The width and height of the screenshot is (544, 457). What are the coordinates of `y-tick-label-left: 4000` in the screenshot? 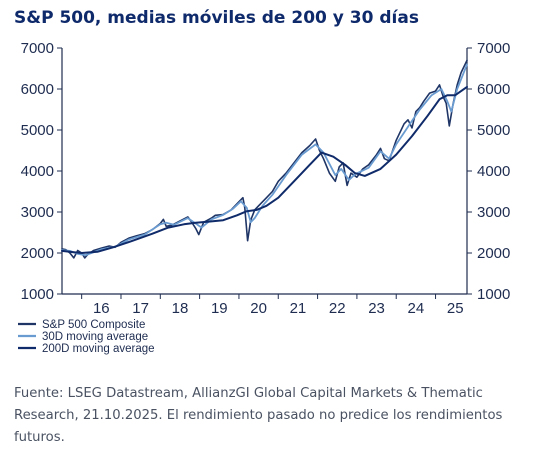 It's located at (37, 171).